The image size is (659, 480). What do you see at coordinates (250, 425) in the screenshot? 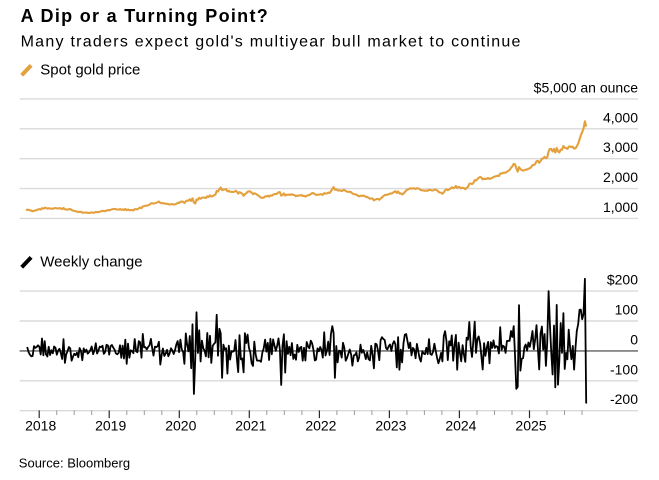
I see `svg-text: 2021` at bounding box center [250, 425].